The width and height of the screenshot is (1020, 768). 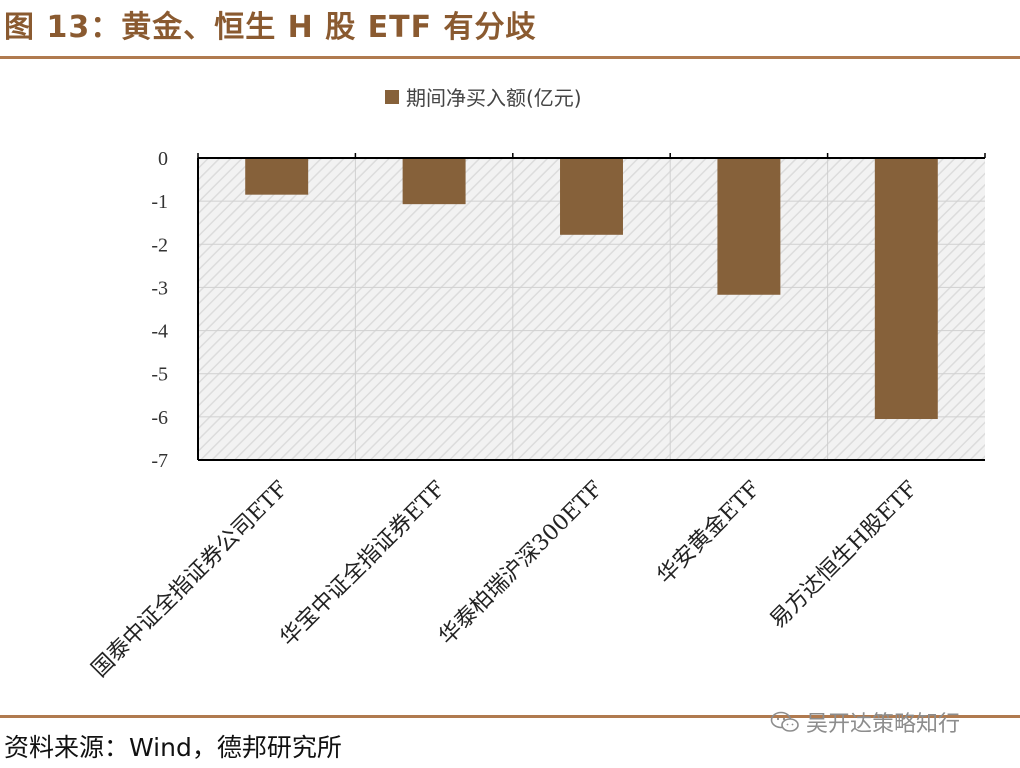 I want to click on watermark-text: 吴开达策略知行, so click(x=883, y=724).